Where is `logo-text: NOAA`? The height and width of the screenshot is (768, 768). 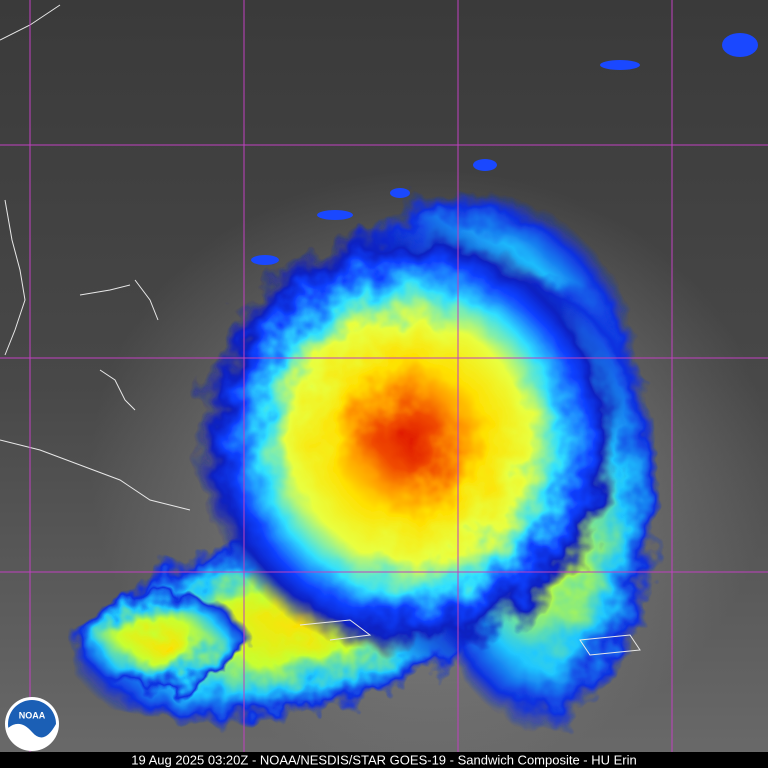 logo-text: NOAA is located at coordinates (32, 715).